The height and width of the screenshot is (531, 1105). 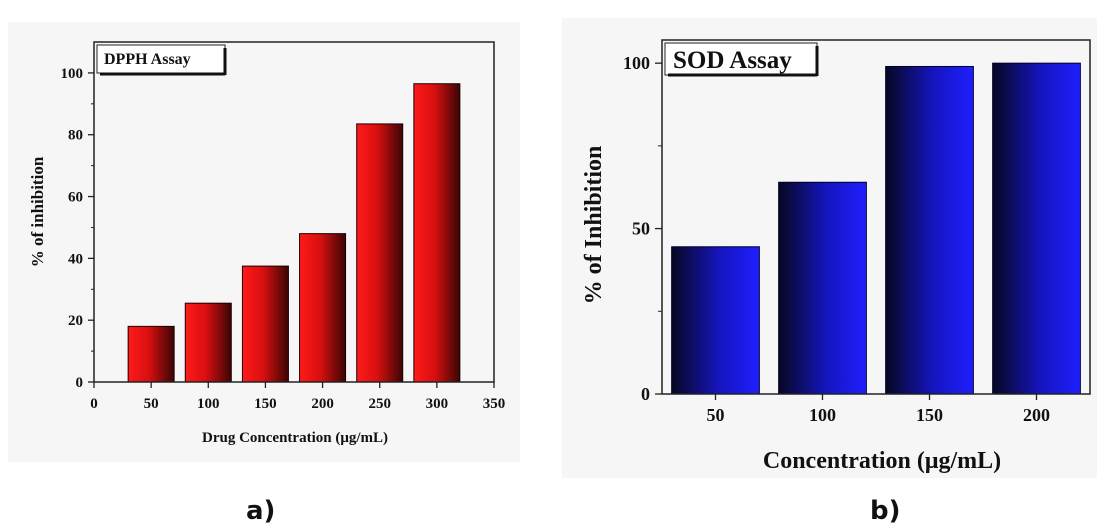 What do you see at coordinates (75, 136) in the screenshot?
I see `chart-a-y-tick-label: 80` at bounding box center [75, 136].